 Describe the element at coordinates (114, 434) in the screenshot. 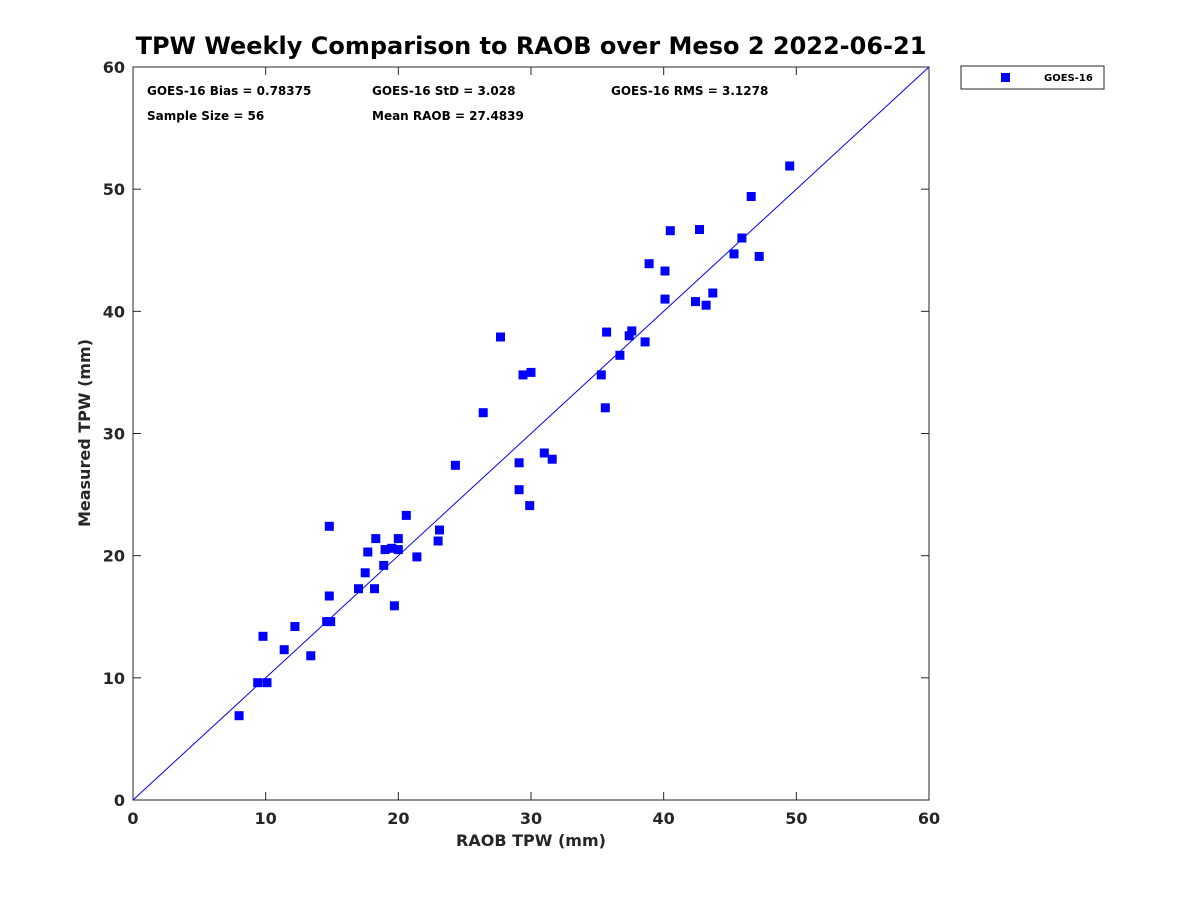

I see `y-tick-label: 30` at that location.